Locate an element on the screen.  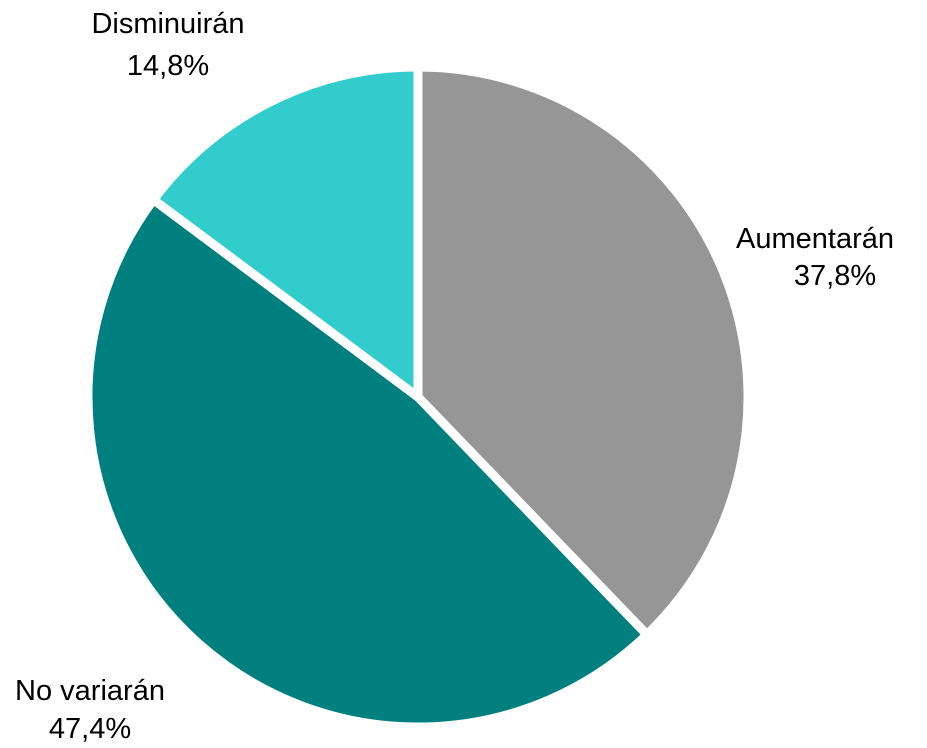
slice-value-no-variaran: 47,4% is located at coordinates (90, 729).